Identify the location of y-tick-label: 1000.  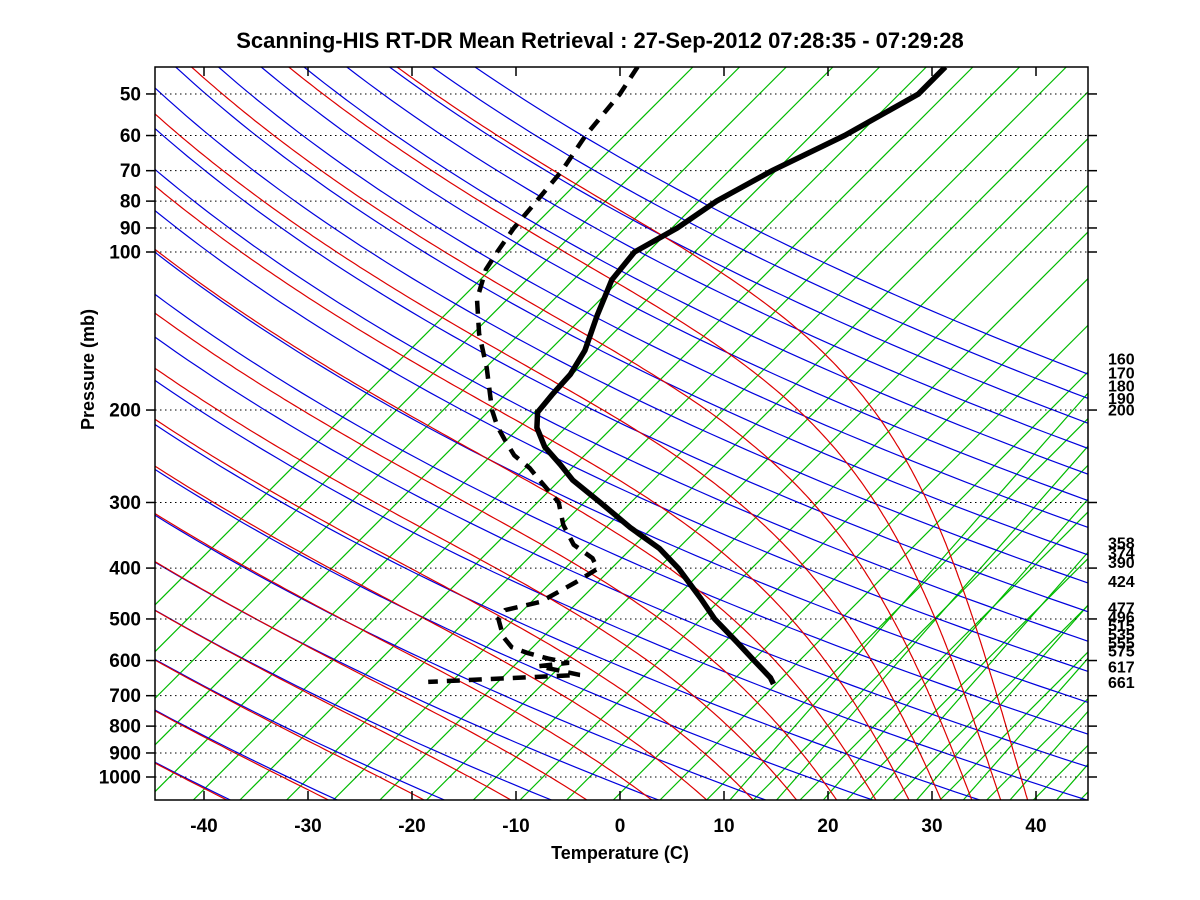
(120, 778).